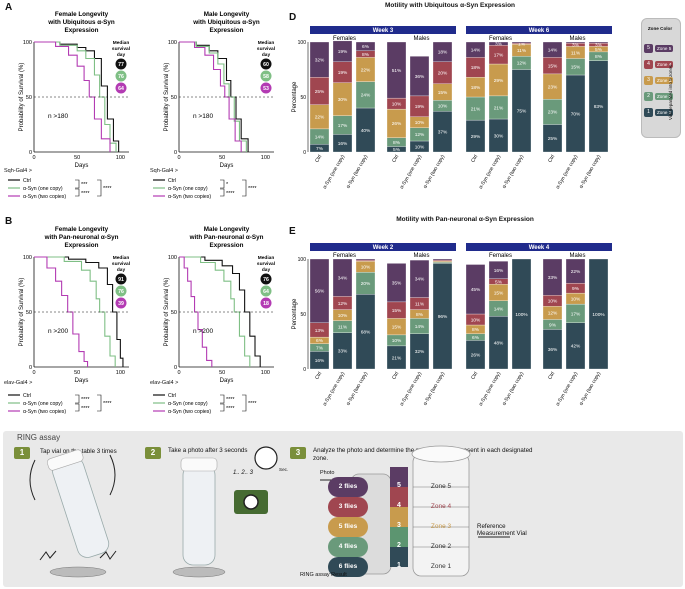  I want to click on bar-label: 25%, so click(553, 139).